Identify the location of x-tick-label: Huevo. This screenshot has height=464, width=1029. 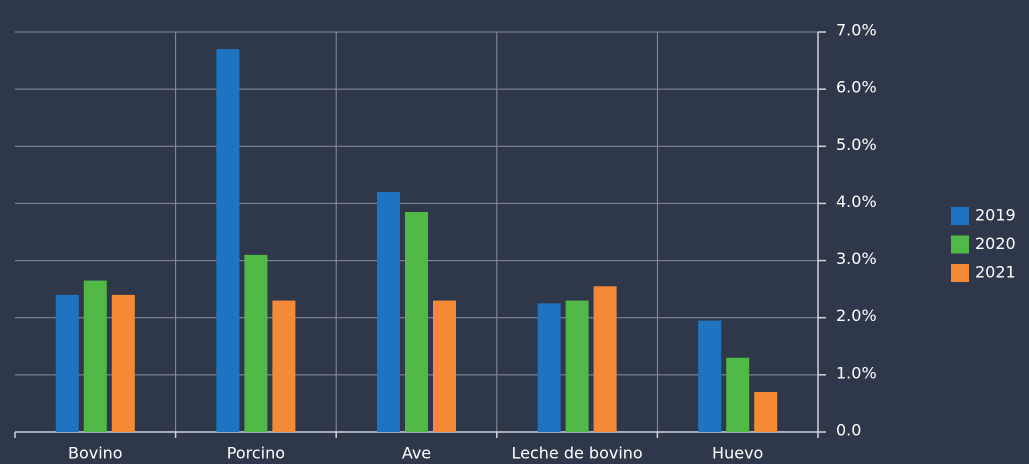
(737, 453).